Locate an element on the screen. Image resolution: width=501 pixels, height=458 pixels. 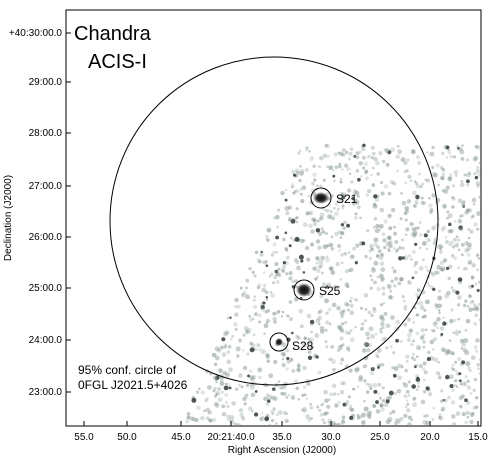
x-tick-label: 15.0 is located at coordinates (478, 437).